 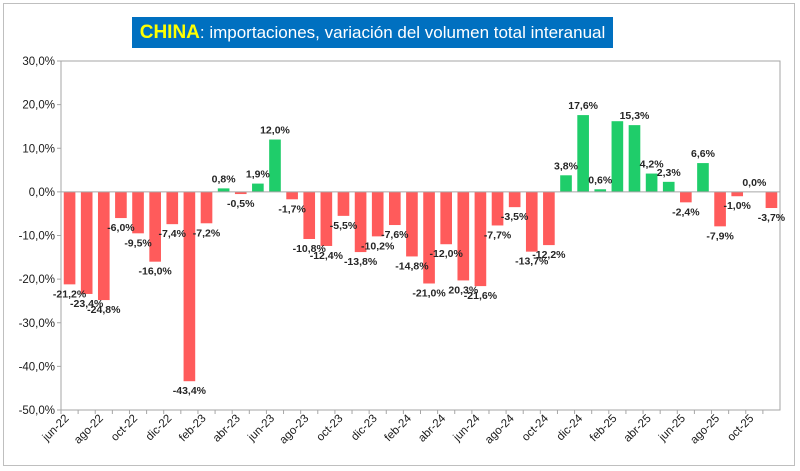 What do you see at coordinates (772, 218) in the screenshot?
I see `data-label-nov-25: -3,7%` at bounding box center [772, 218].